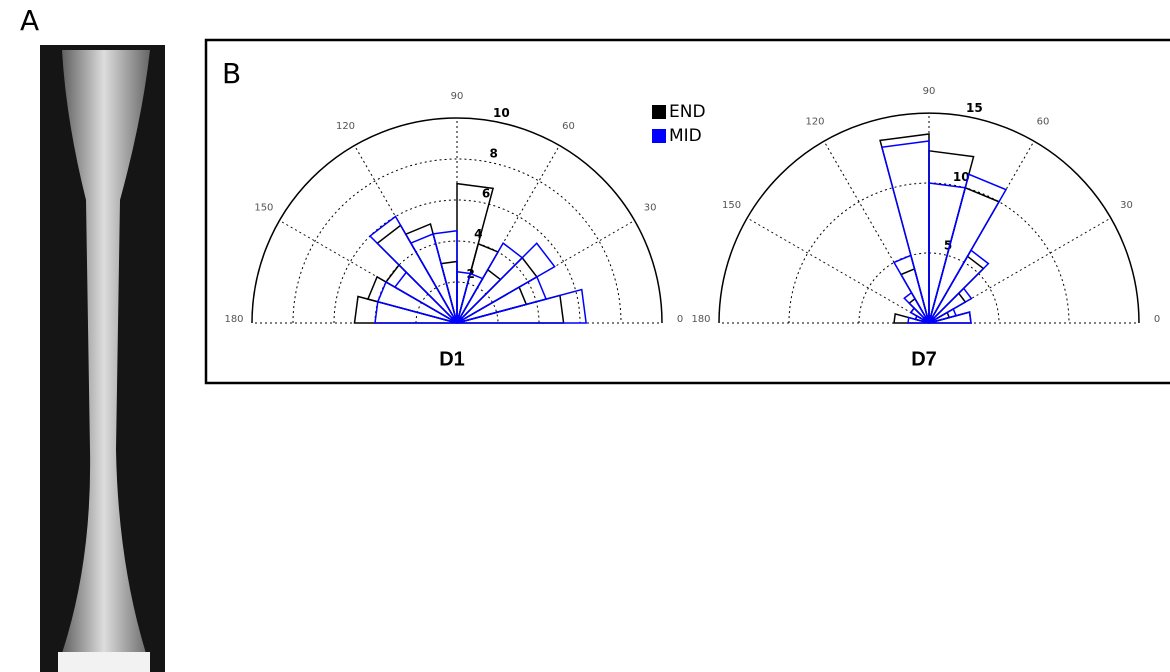  What do you see at coordinates (687, 112) in the screenshot?
I see `legend-label: END` at bounding box center [687, 112].